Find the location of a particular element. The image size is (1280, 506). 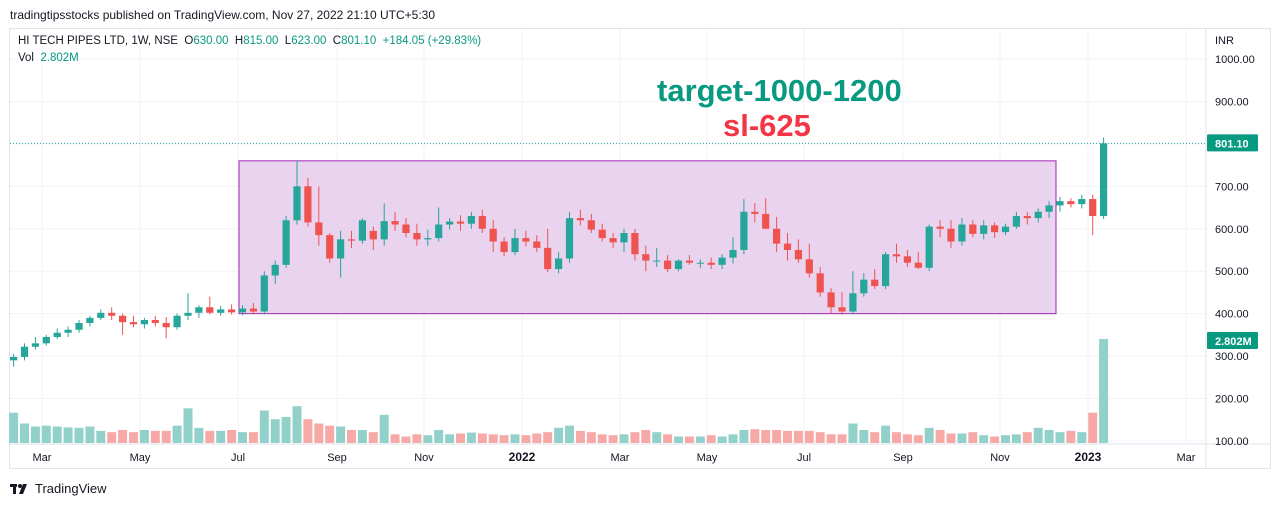

volume-legend: Vol 2.802M is located at coordinates (48, 58).